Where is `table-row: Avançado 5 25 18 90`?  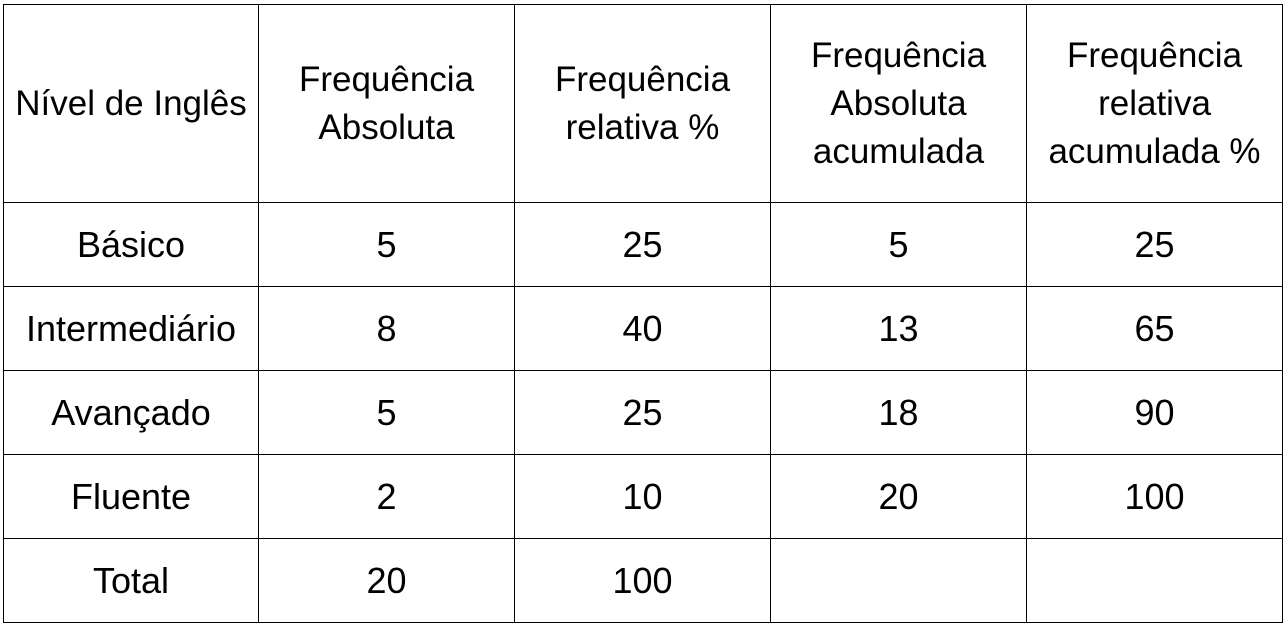
table-row: Avançado 5 25 18 90 is located at coordinates (643, 412).